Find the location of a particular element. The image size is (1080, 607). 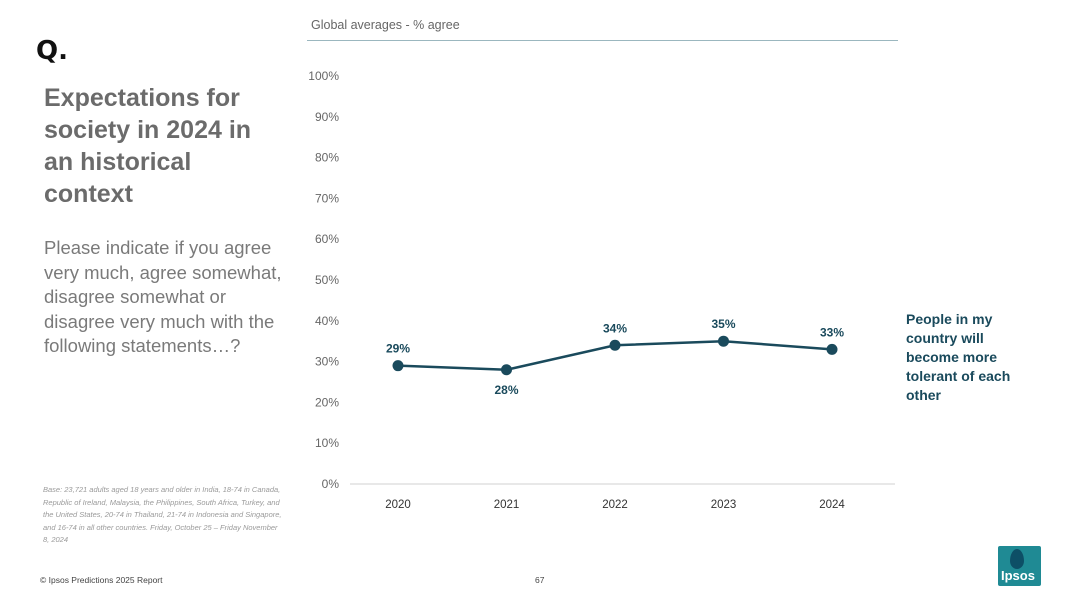

y-tick-label: 100% is located at coordinates (323, 76).